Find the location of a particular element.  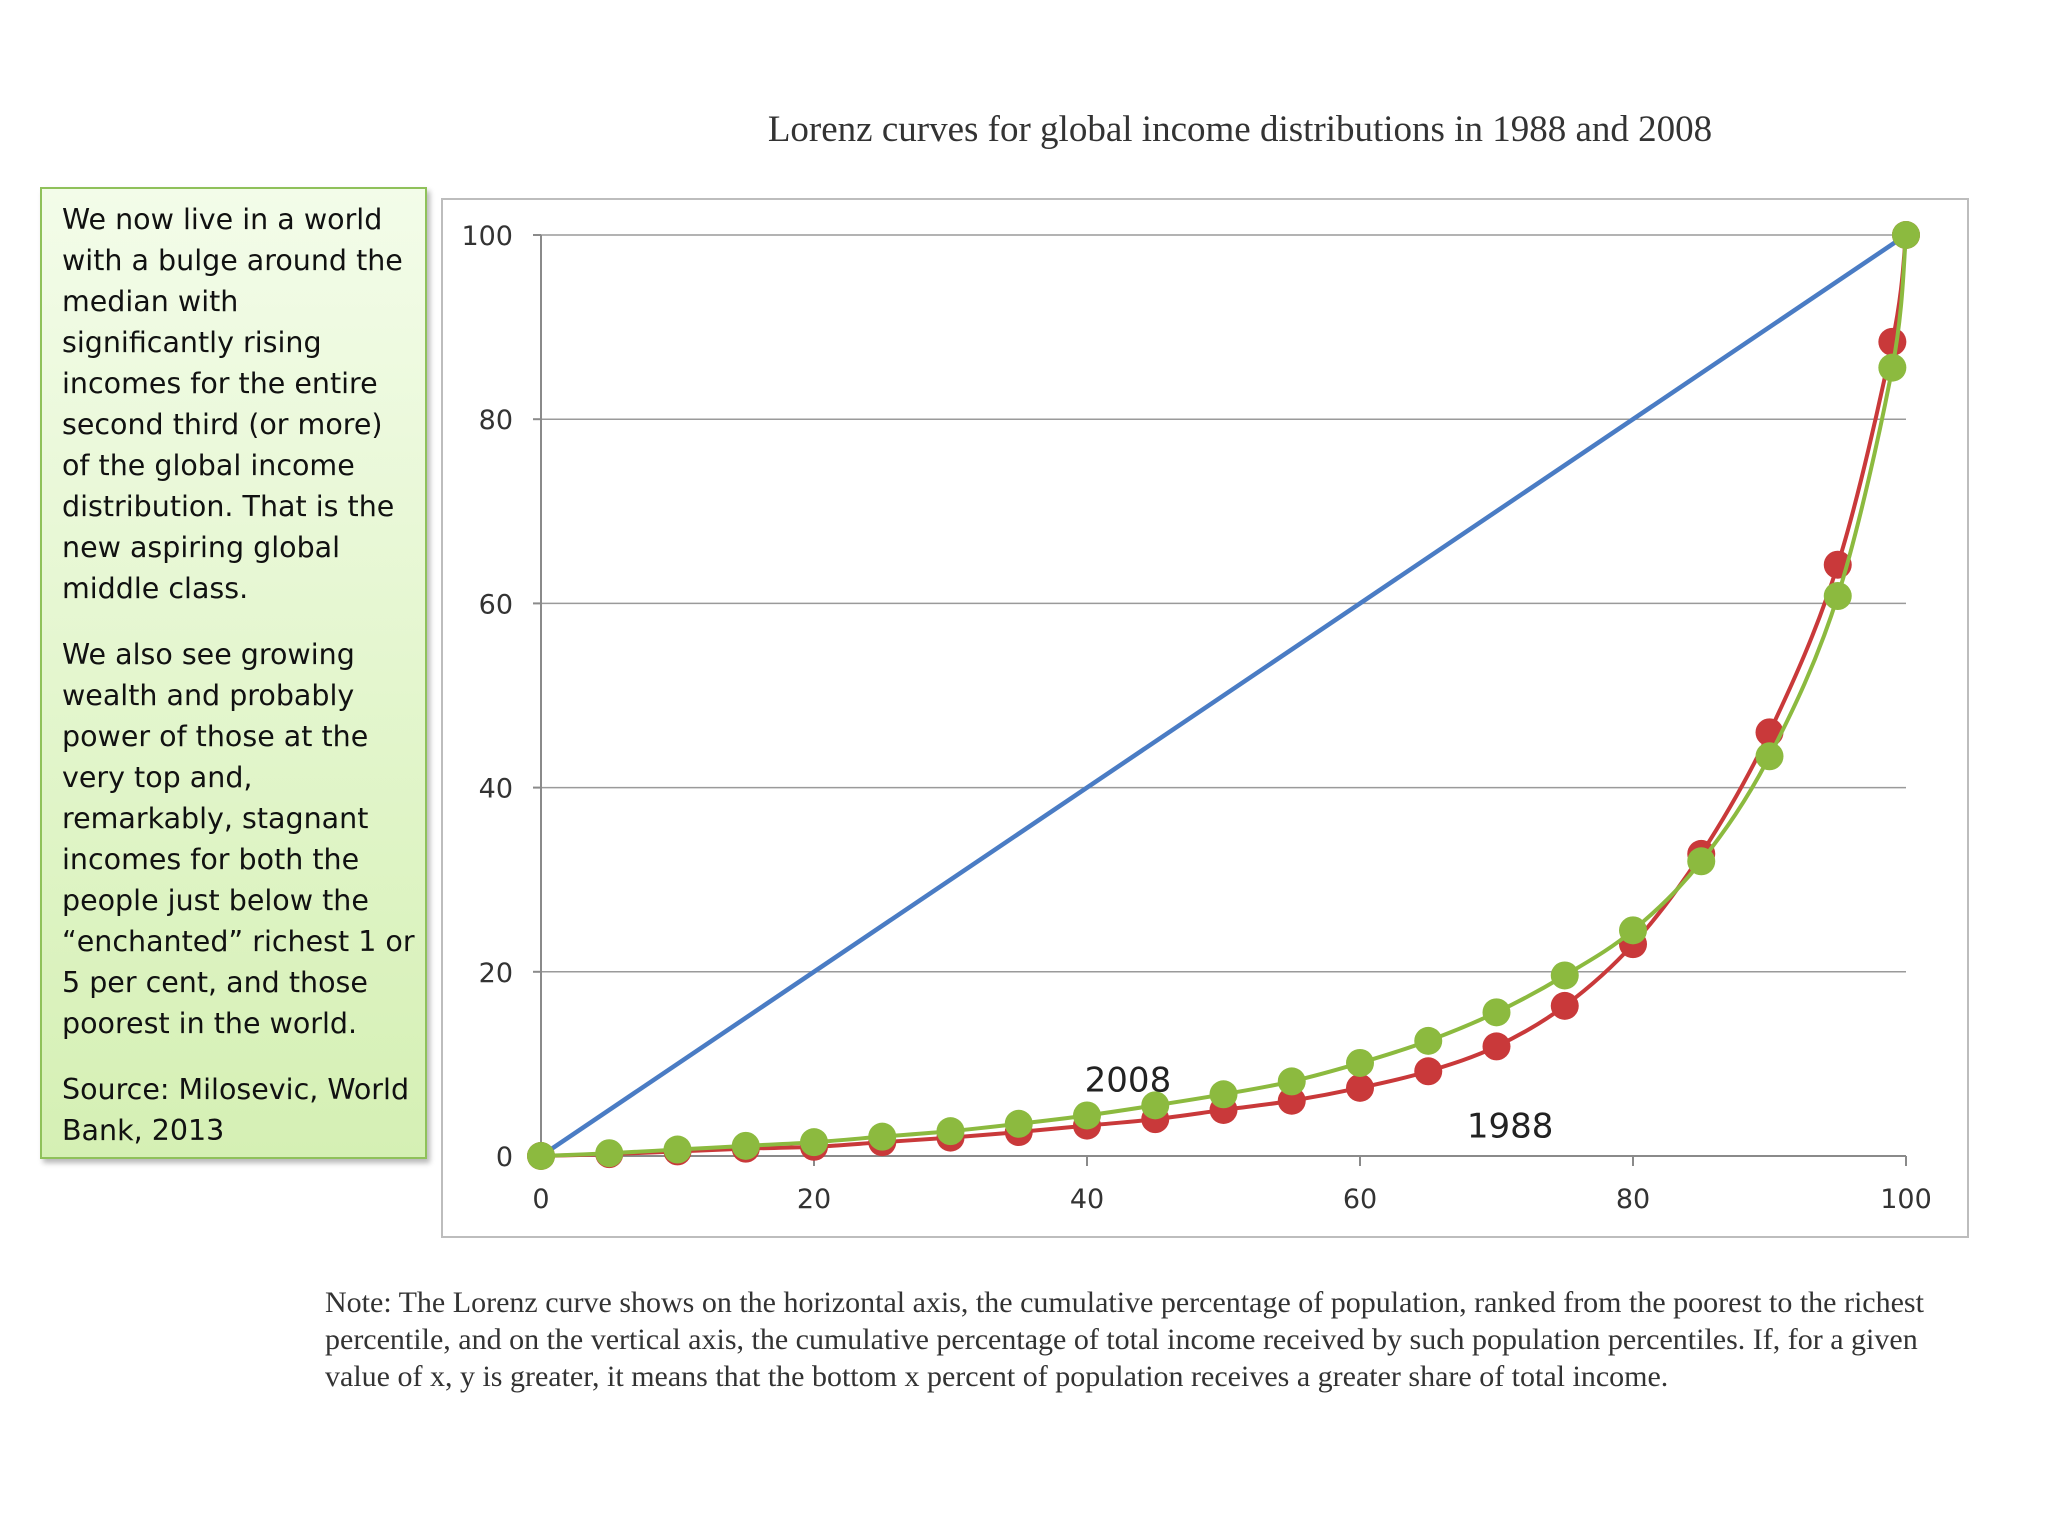

callout-source: Source: Milosevic, World Bank, 2013 is located at coordinates (236, 1110).